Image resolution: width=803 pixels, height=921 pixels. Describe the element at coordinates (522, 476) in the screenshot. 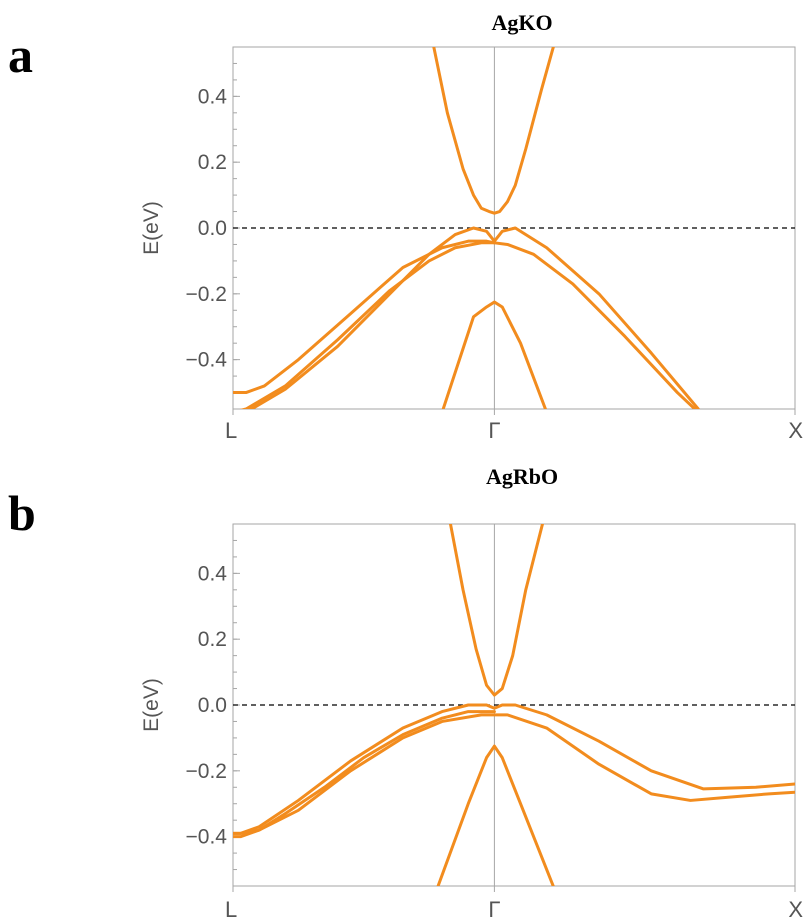

I see `chart-title: AgRbO` at that location.